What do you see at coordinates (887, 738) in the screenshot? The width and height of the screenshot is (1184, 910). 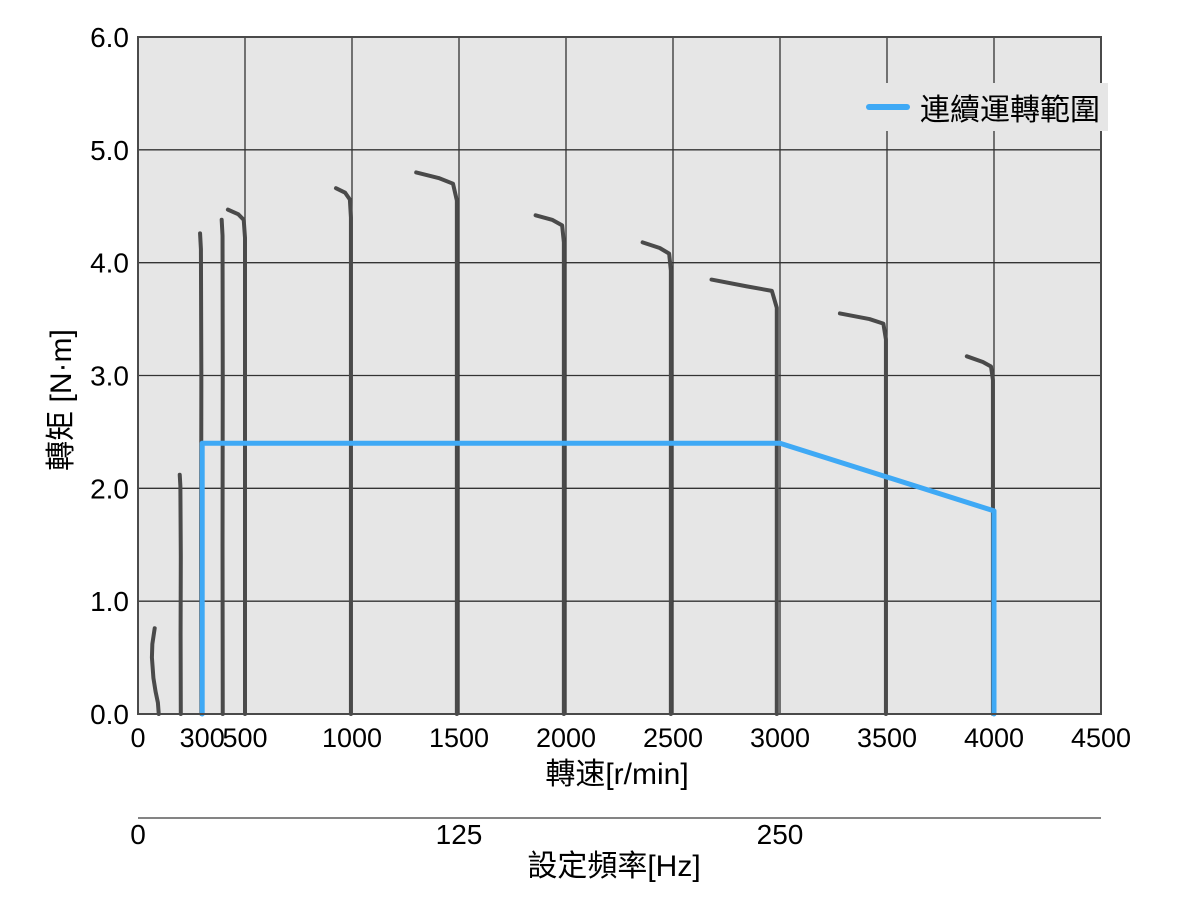 I see `x-tick-label: 3500` at bounding box center [887, 738].